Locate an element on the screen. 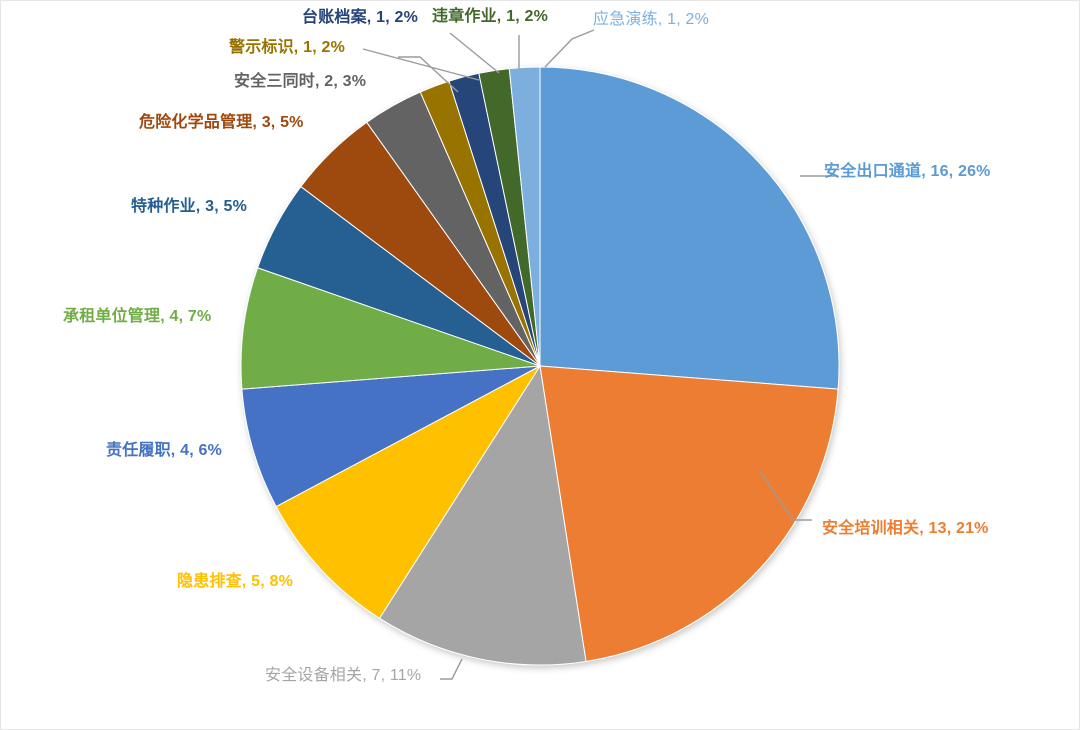 Image resolution: width=1080 pixels, height=730 pixels. slice-label-text-5: 承租单位管理, 4, 7% is located at coordinates (137, 316).